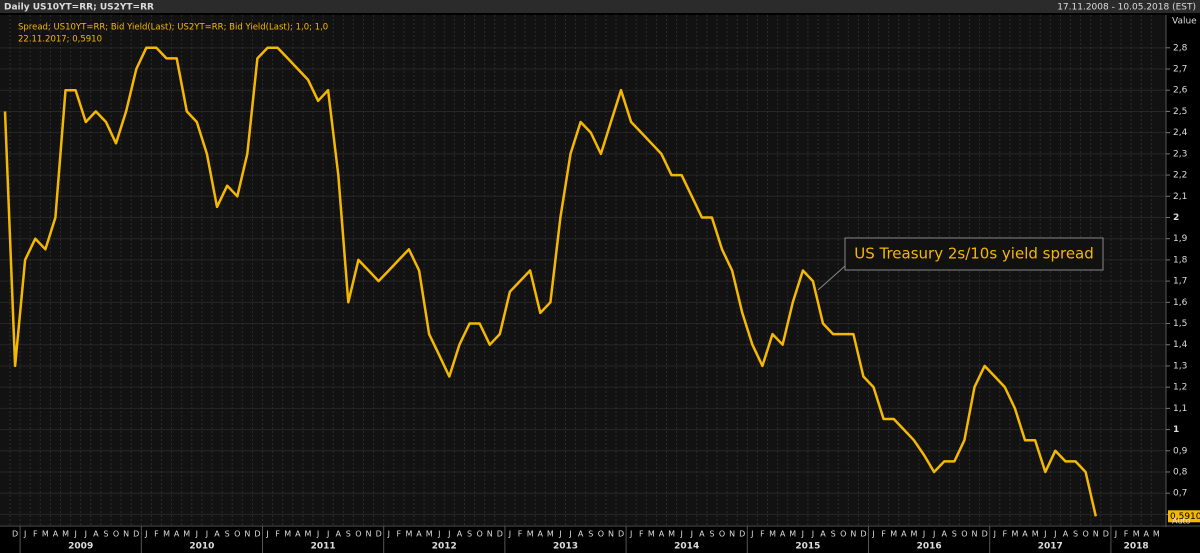 The image size is (1200, 553). I want to click on year-label: 2014, so click(686, 547).